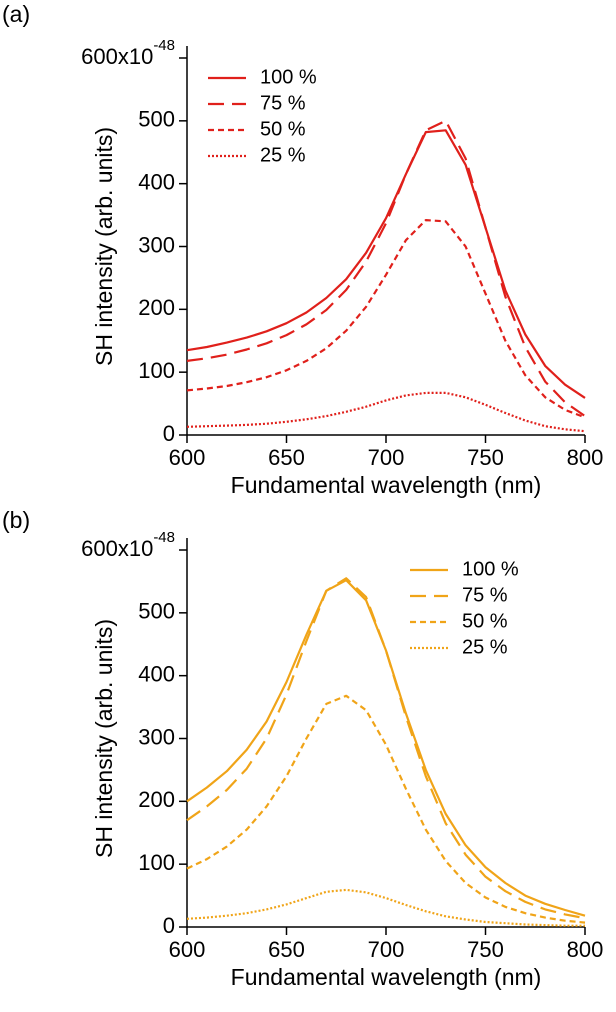 The height and width of the screenshot is (1012, 616). What do you see at coordinates (16, 520) in the screenshot?
I see `panel-label: (b)` at bounding box center [16, 520].